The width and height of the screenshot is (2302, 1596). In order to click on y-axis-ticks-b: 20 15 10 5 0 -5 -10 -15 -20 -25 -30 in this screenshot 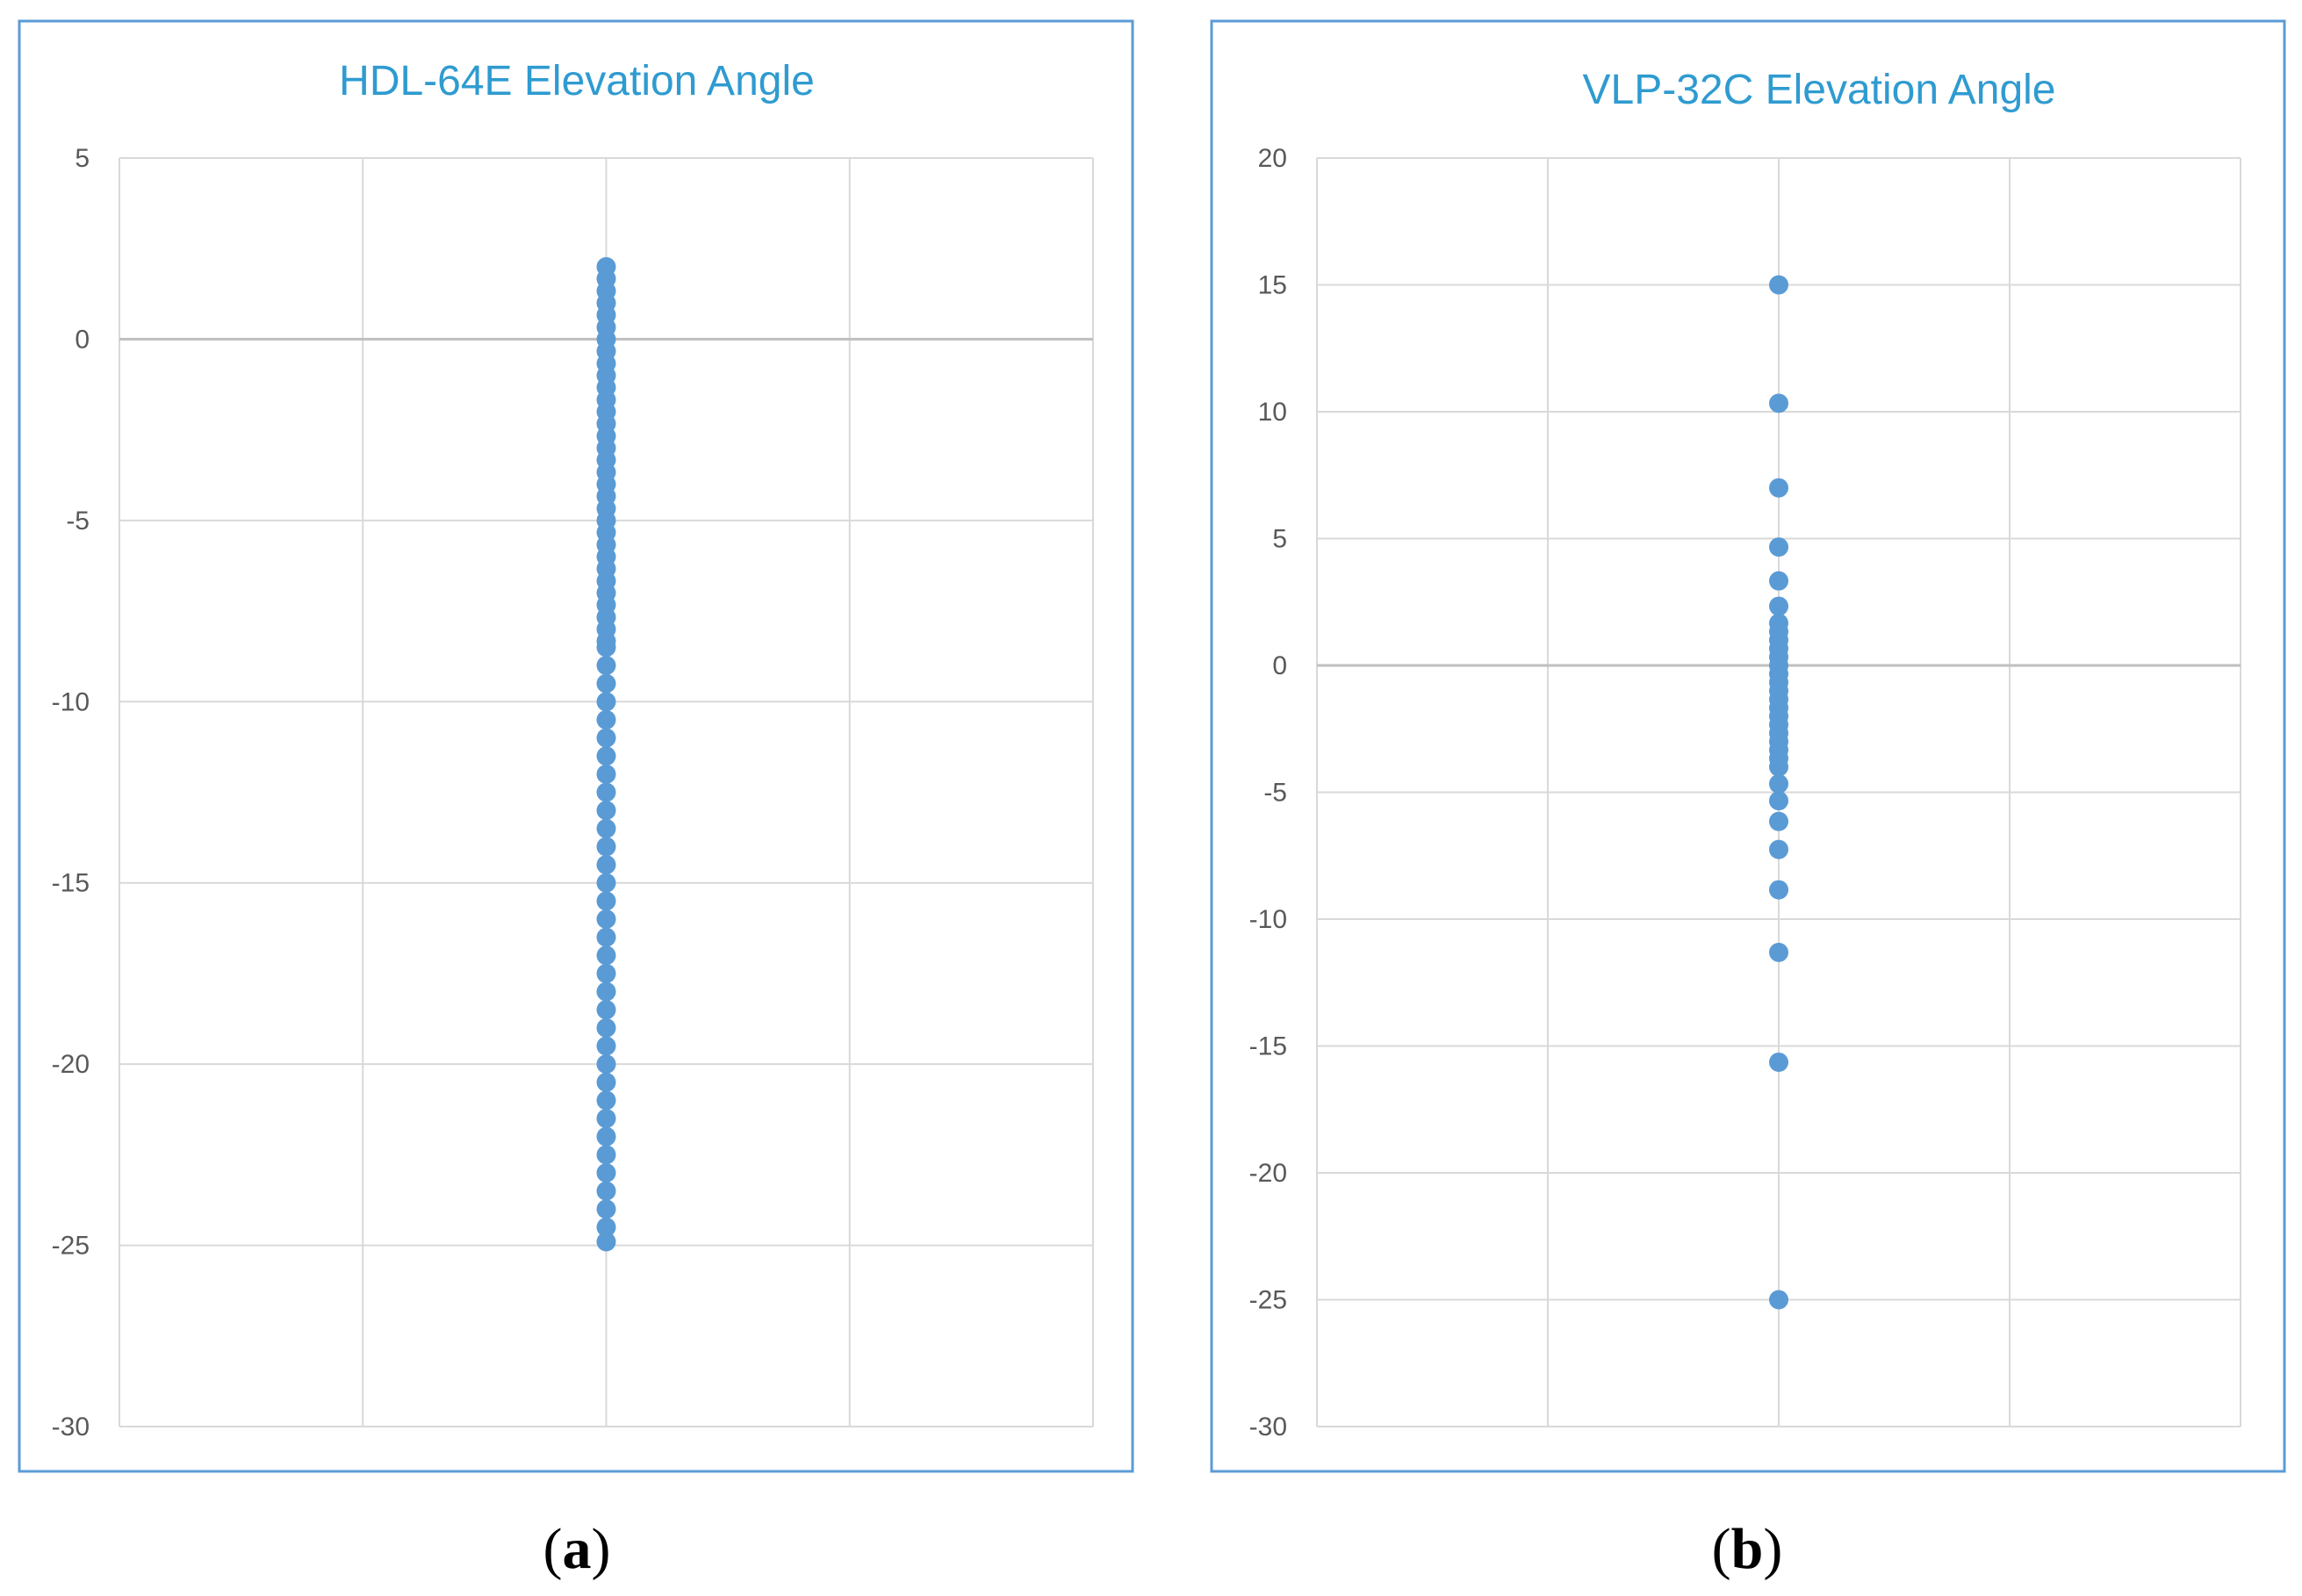, I will do `click(1268, 792)`.